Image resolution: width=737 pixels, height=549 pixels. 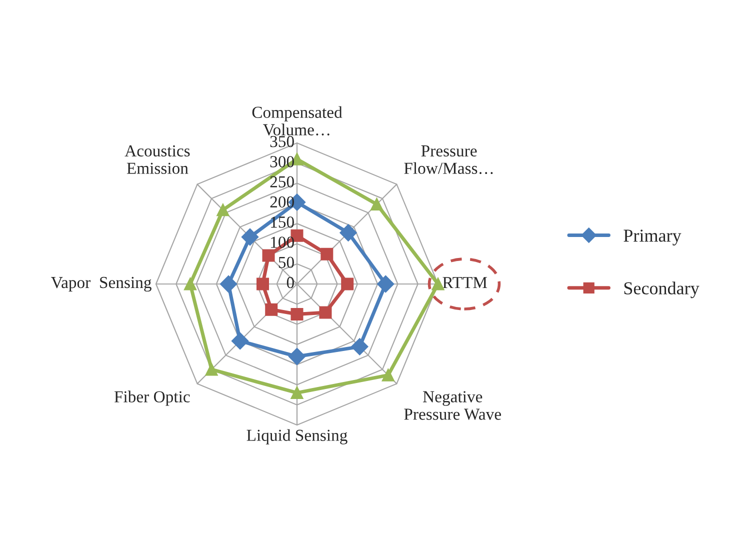 What do you see at coordinates (282, 222) in the screenshot?
I see `y-tick-label: 150` at bounding box center [282, 222].